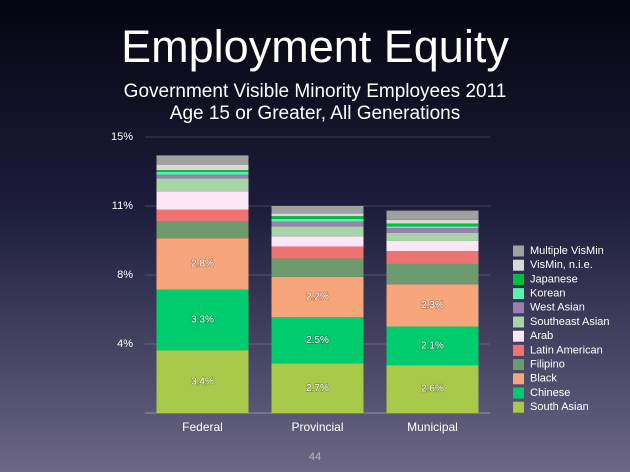  What do you see at coordinates (561, 265) in the screenshot?
I see `legend-label: VisMin, n.i.e.` at bounding box center [561, 265].